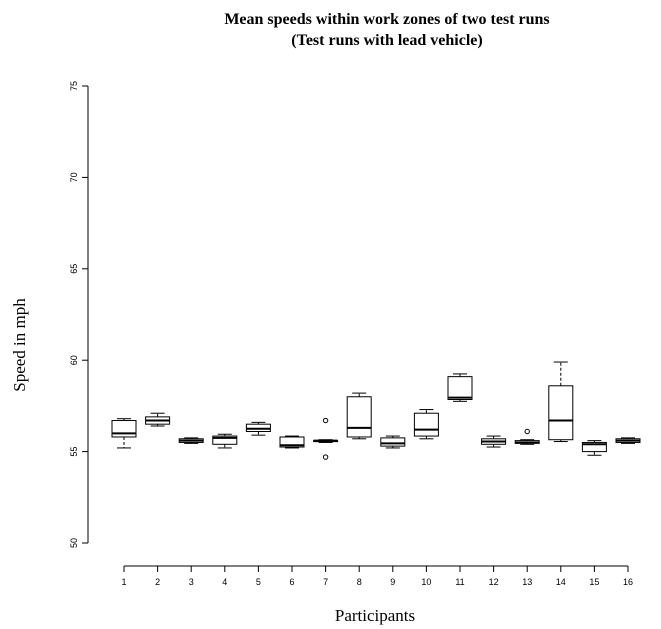 This screenshot has height=629, width=661. Describe the element at coordinates (392, 582) in the screenshot. I see `x-tick-label: 9` at that location.